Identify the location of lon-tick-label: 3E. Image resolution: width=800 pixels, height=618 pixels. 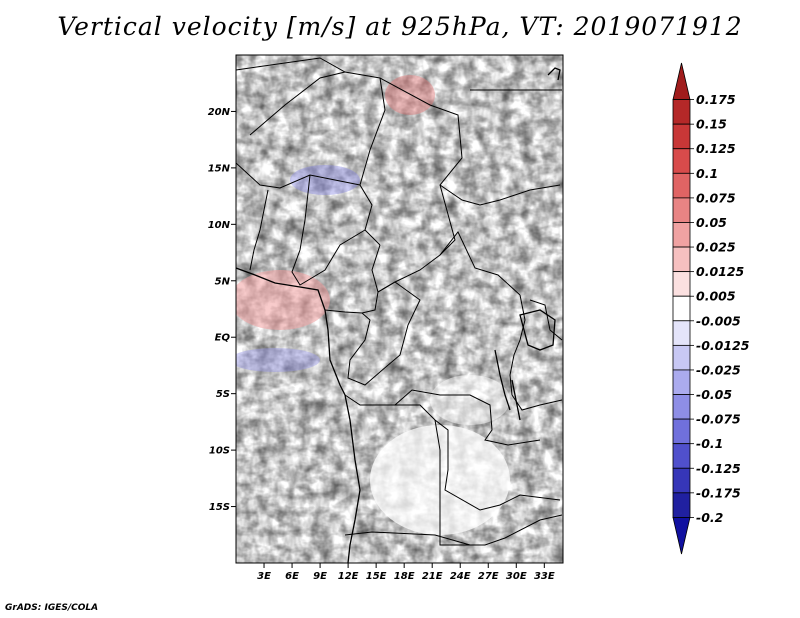
(264, 576).